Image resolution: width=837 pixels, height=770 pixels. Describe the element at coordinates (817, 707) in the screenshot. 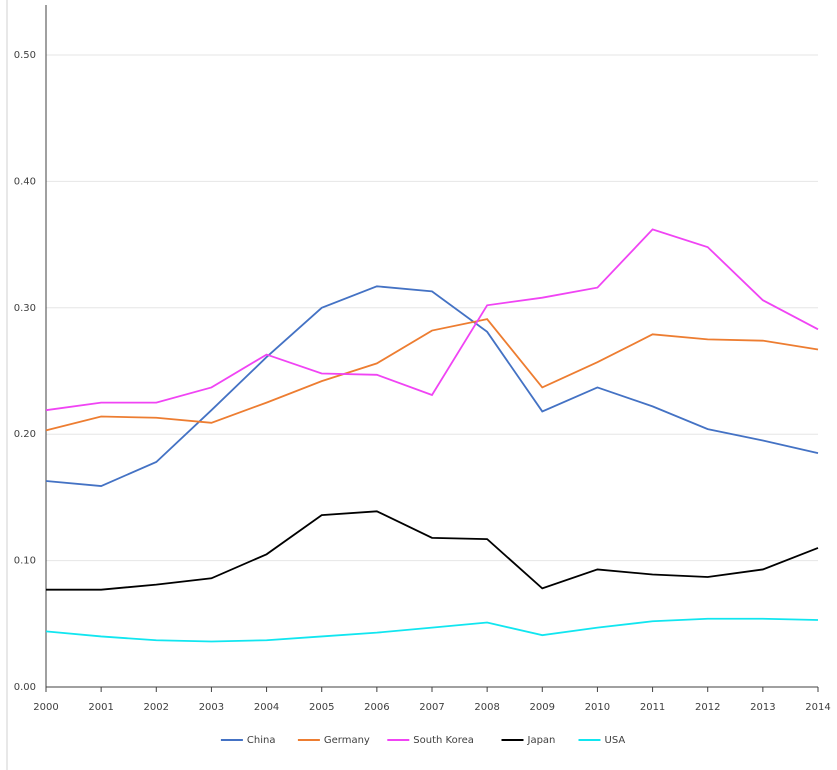

I see `x-tick-label: 2014` at that location.